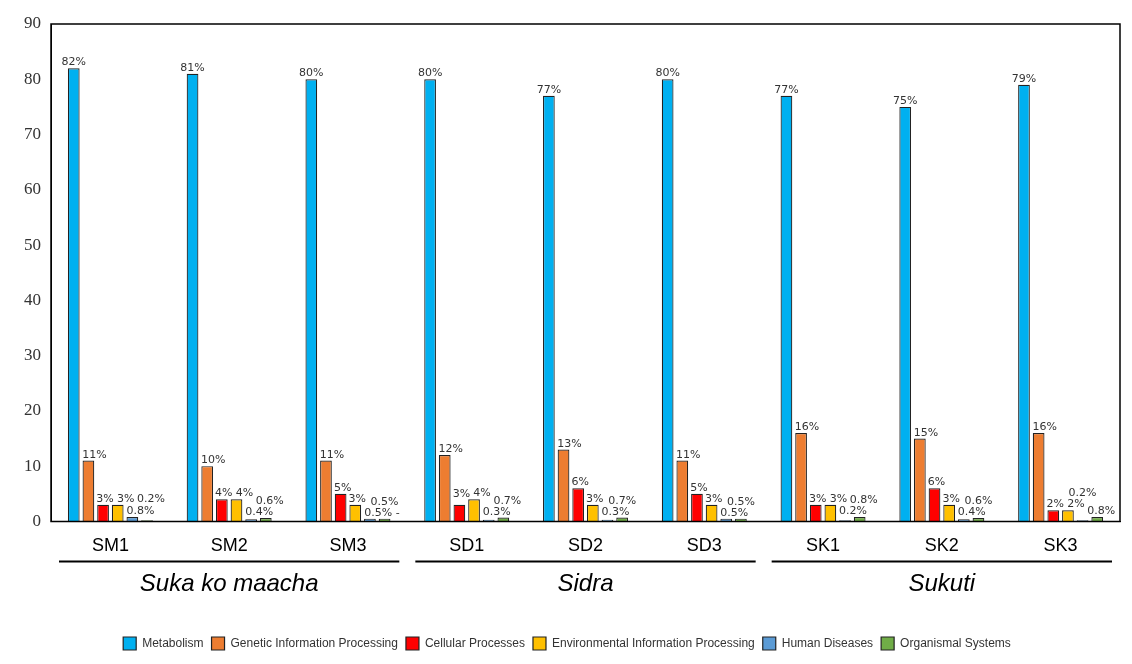  What do you see at coordinates (942, 583) in the screenshot?
I see `text: Sukuti` at bounding box center [942, 583].